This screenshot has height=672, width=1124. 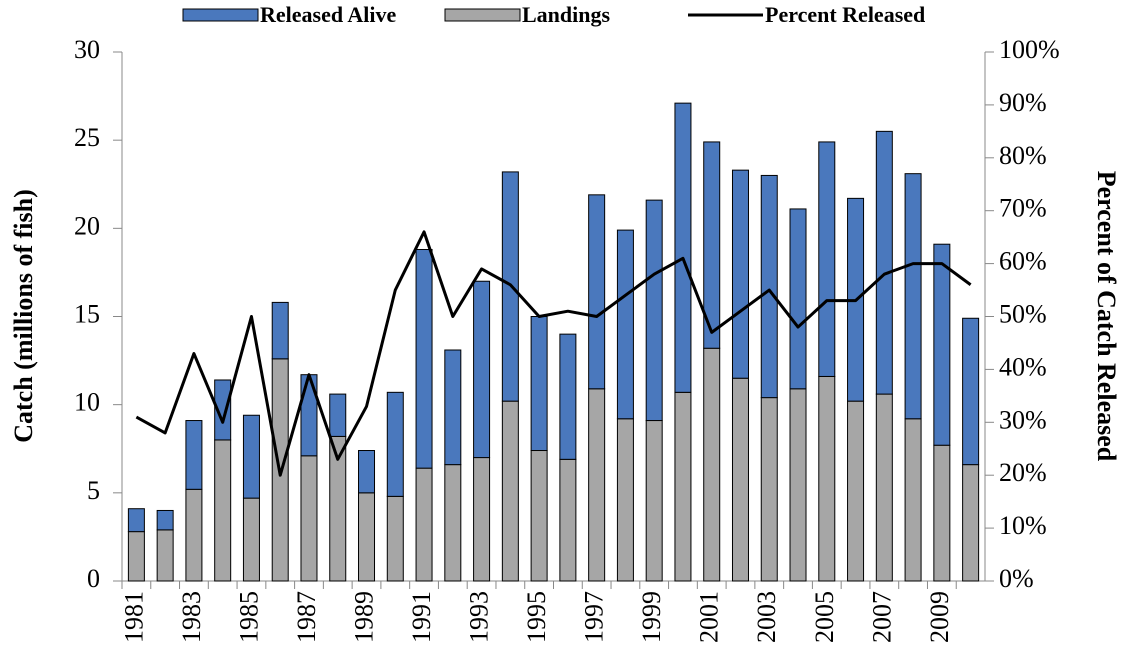 What do you see at coordinates (248, 617) in the screenshot?
I see `x-tick-label: 1985` at bounding box center [248, 617].